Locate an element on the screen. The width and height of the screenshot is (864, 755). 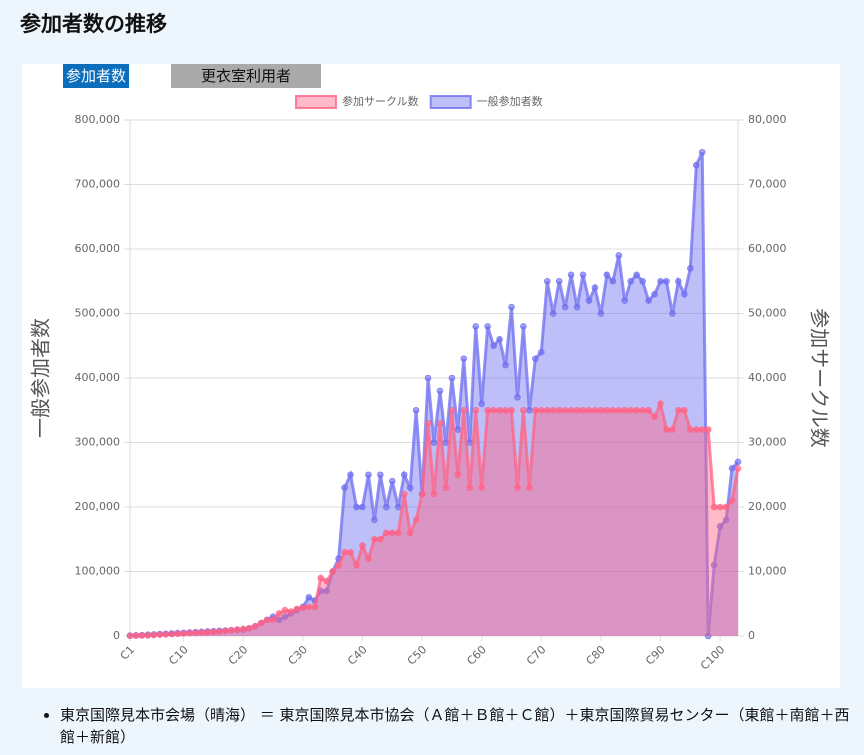
page-title: 参加者数の推移 is located at coordinates (93, 24).